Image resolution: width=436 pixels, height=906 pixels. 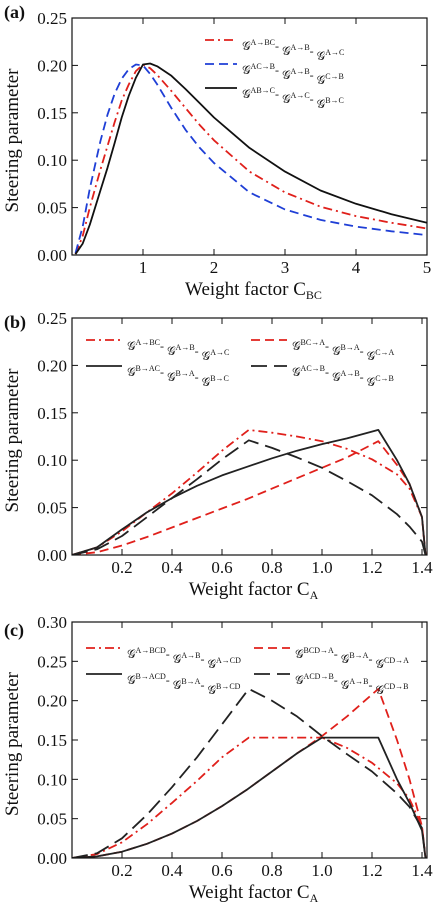 I want to click on legend-superscript: BC→A, so click(x=313, y=342).